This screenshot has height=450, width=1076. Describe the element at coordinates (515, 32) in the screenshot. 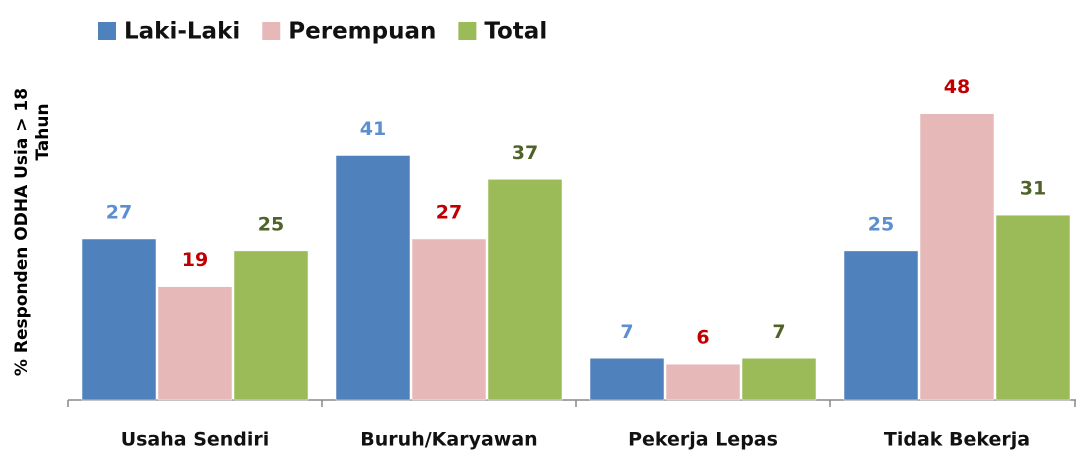

I see `legend-label: Total` at that location.